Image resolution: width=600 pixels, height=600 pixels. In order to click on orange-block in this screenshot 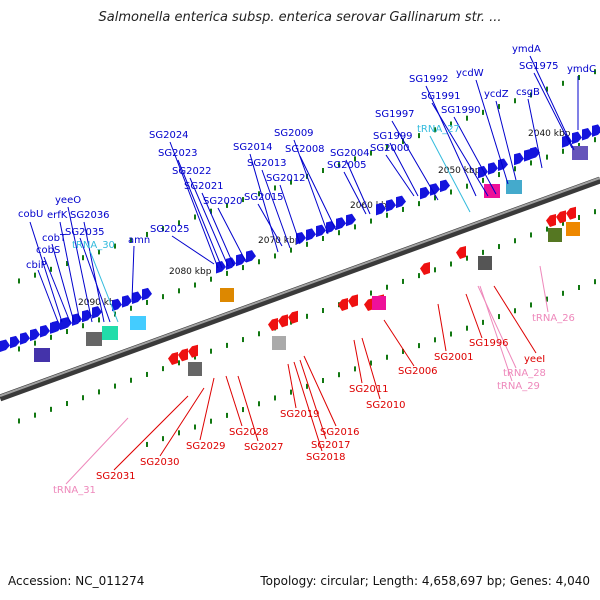, I will do `click(227, 295)`.